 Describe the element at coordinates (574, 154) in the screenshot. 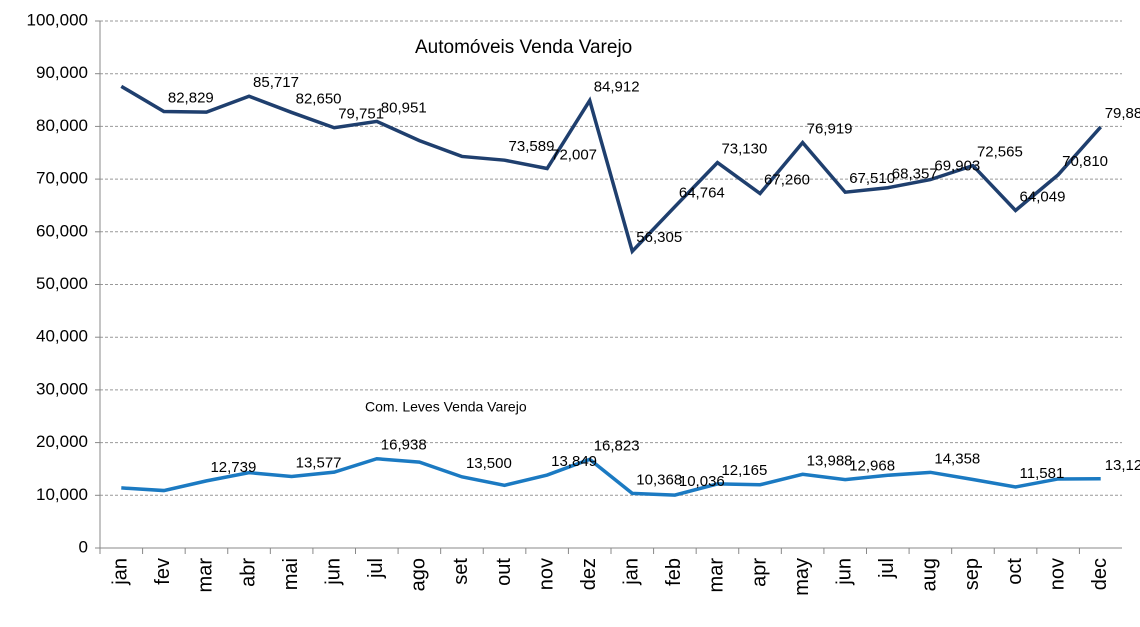

I see `data-label: 72,007` at that location.